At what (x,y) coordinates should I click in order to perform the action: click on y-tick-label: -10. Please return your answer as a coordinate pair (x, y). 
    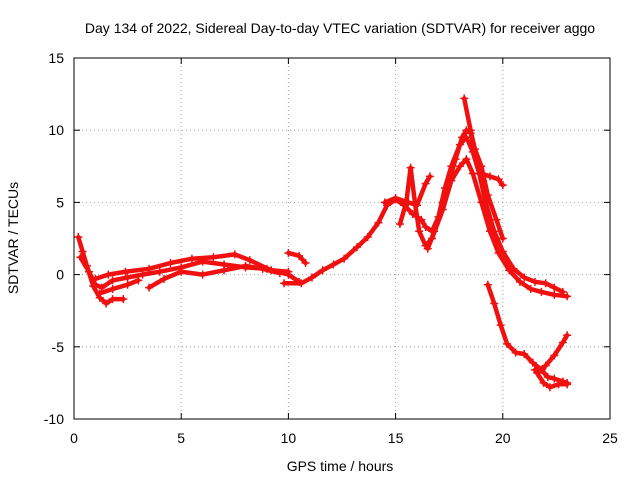
    Looking at the image, I should click on (54, 419).